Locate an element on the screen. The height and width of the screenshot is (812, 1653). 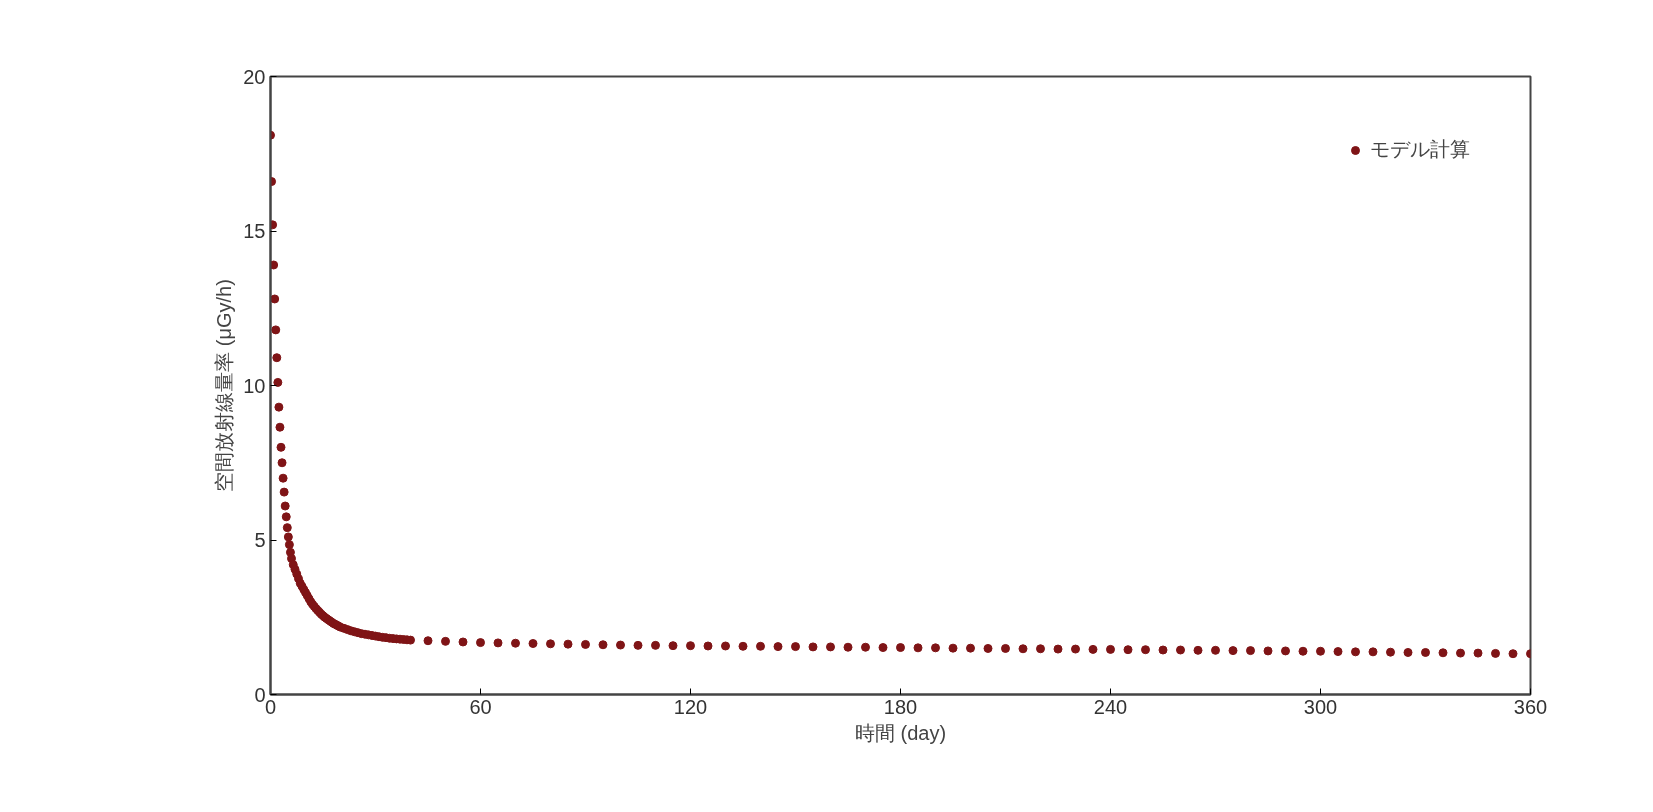
x-tick-label: 120 is located at coordinates (690, 706).